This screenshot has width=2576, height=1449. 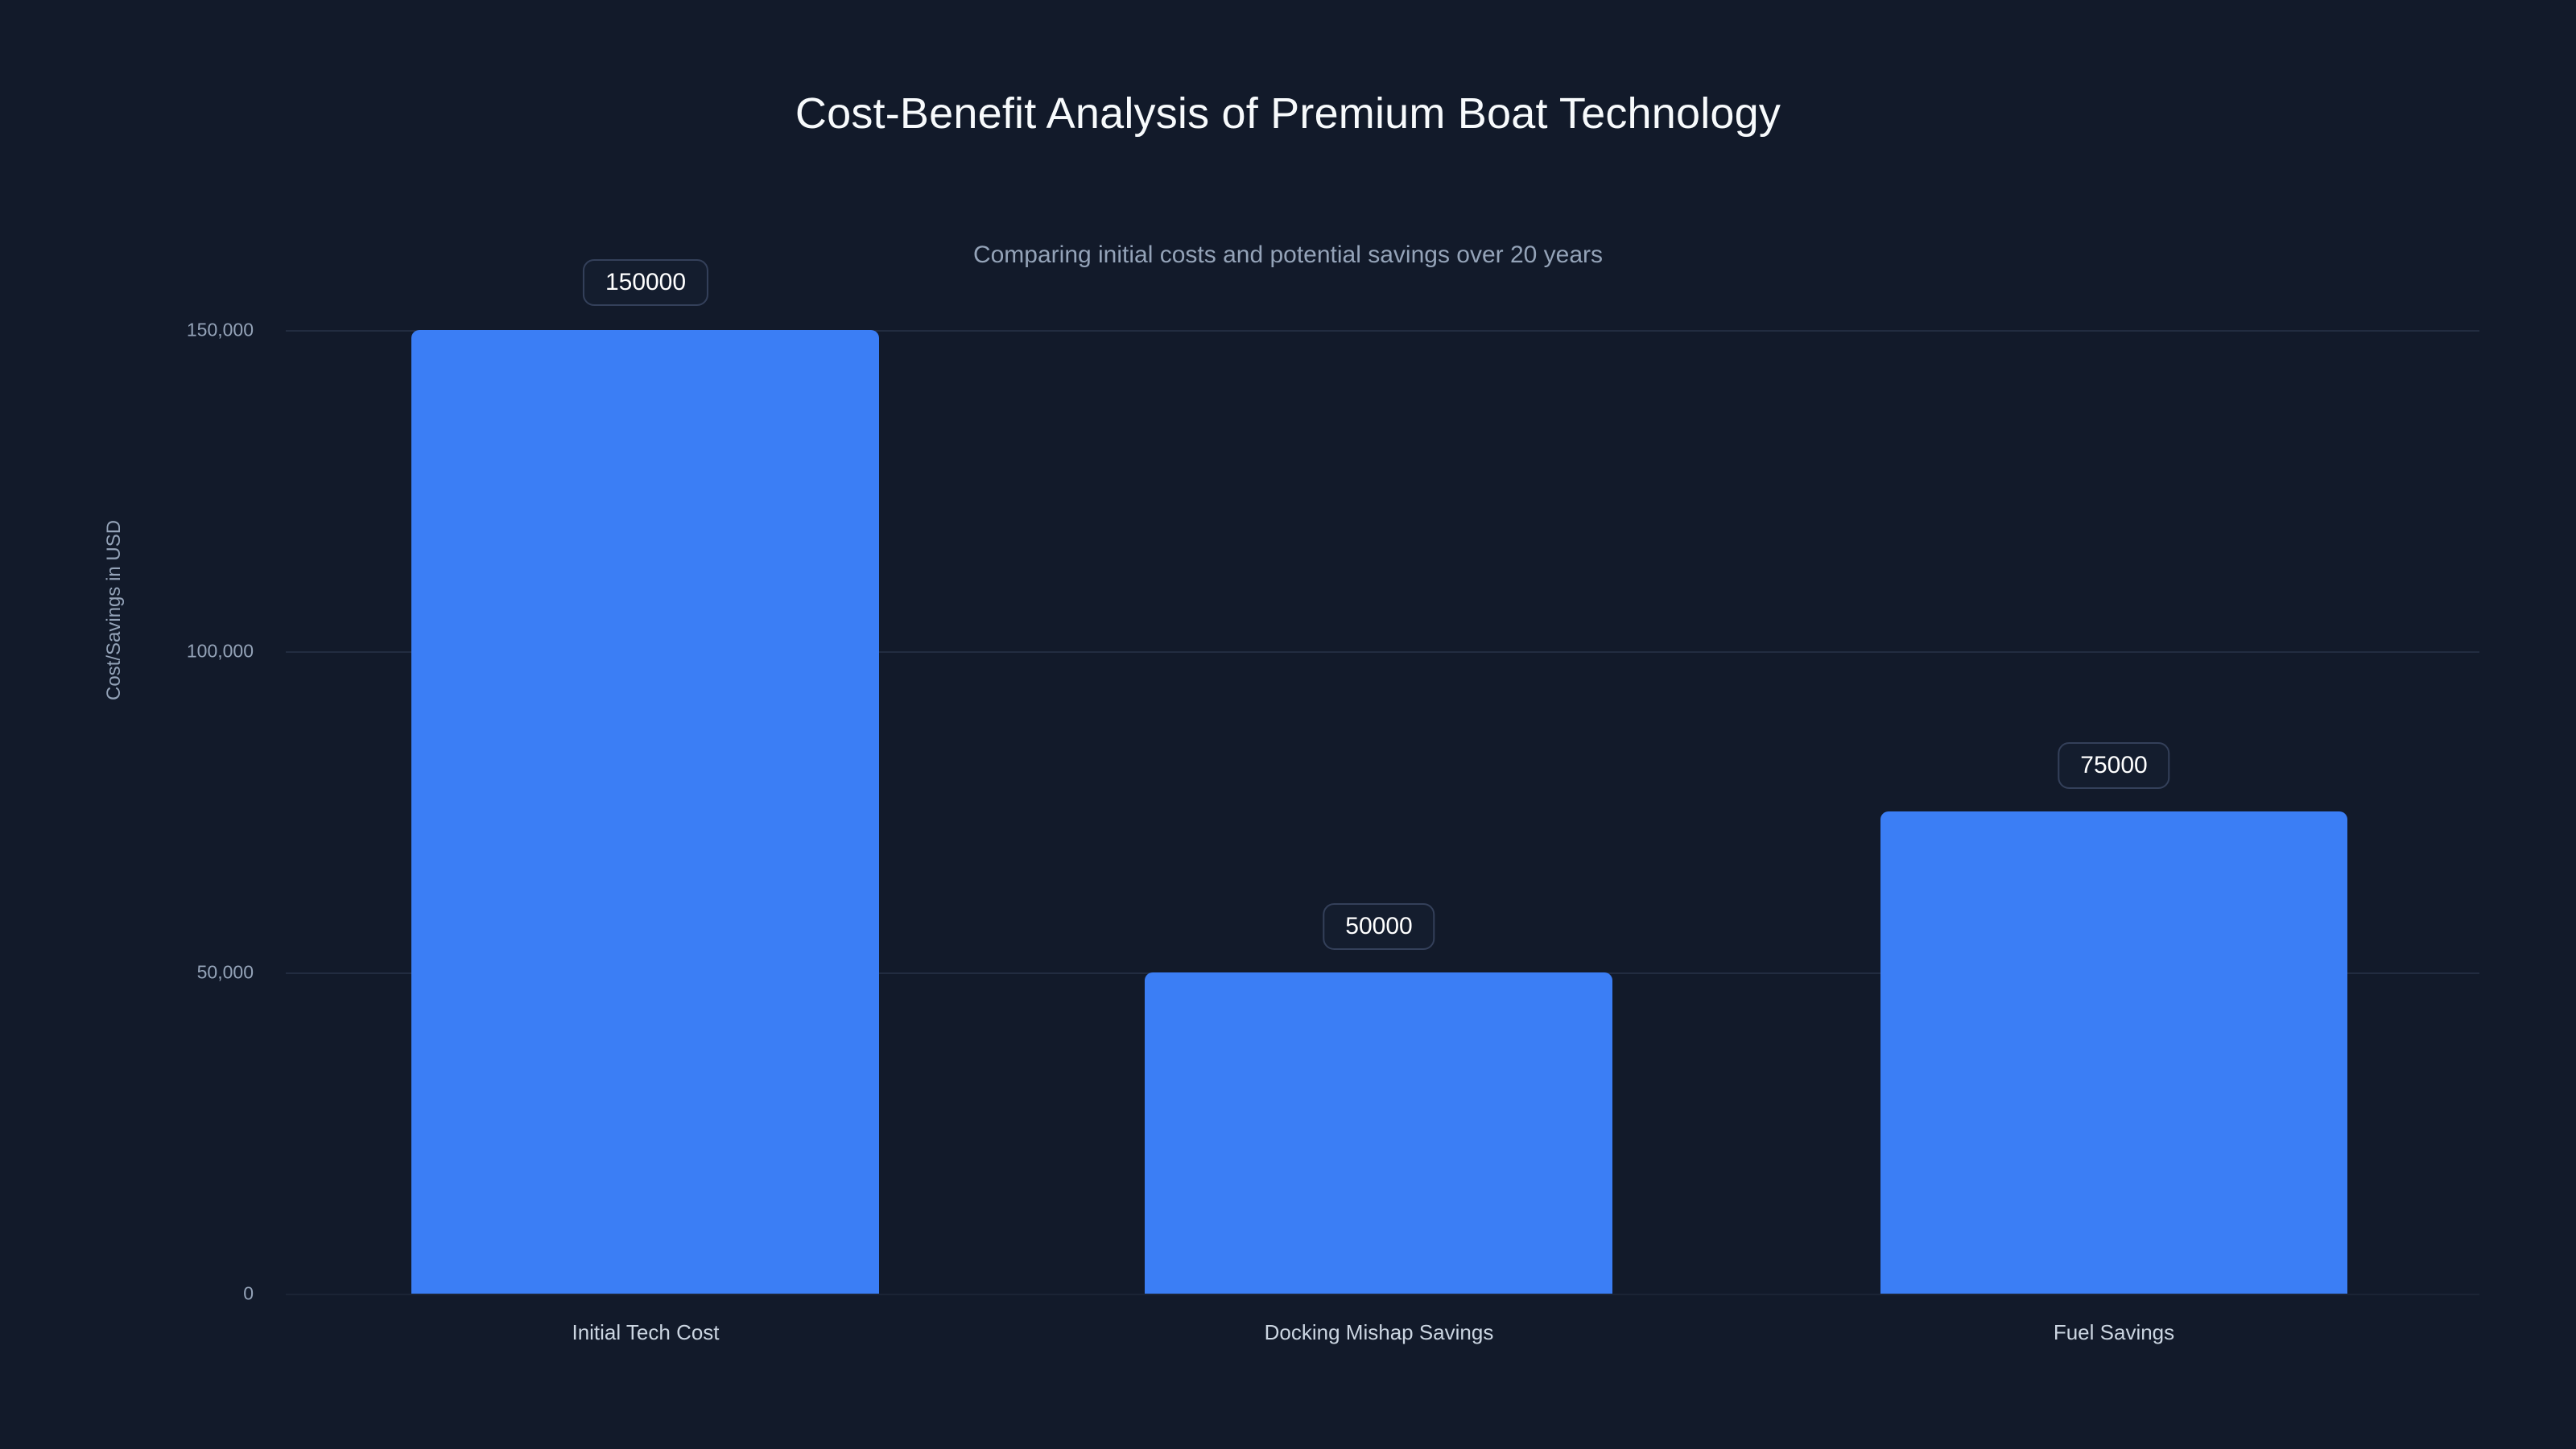 What do you see at coordinates (220, 651) in the screenshot?
I see `y-tick-label: 100,000` at bounding box center [220, 651].